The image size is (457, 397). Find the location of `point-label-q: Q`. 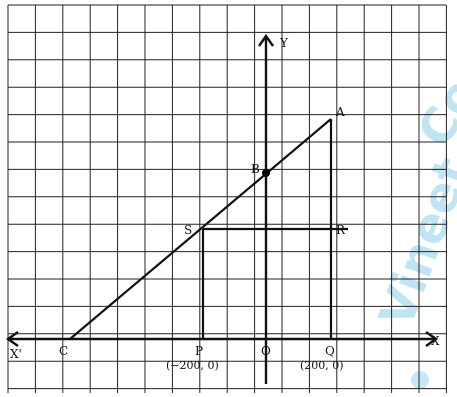

point-label-q: Q is located at coordinates (330, 351).